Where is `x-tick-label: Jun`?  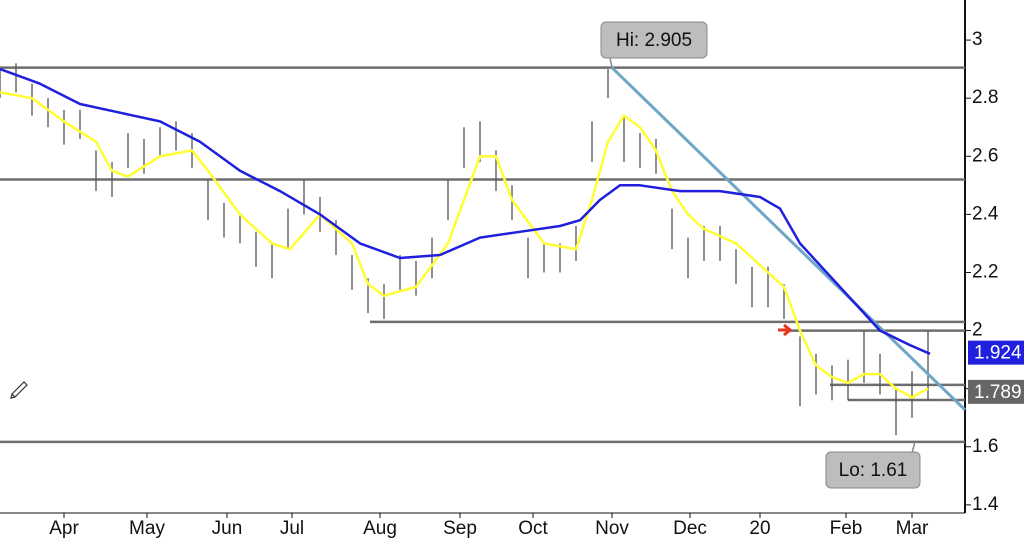
x-tick-label: Jun is located at coordinates (227, 528).